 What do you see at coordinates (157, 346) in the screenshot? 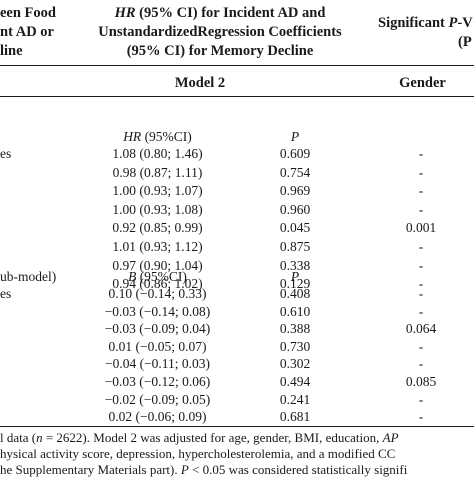
I see `section2-ci-cell: 0.01 (−0.05; 0.07)` at bounding box center [157, 346].